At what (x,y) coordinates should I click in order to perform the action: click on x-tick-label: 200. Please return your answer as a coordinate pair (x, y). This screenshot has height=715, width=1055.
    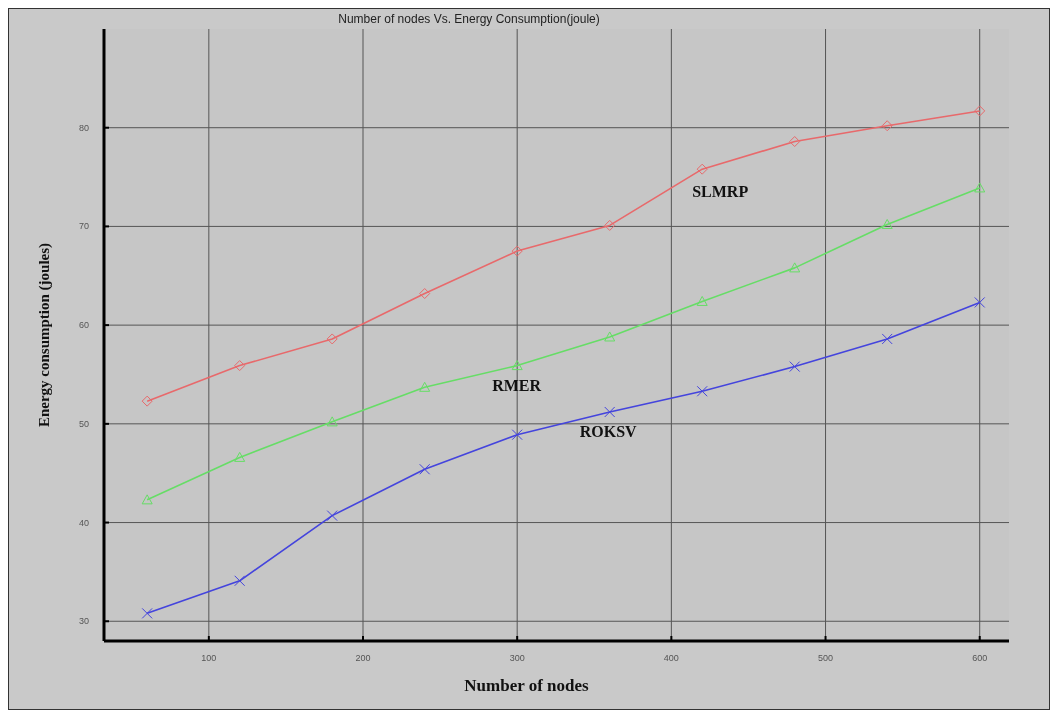
    Looking at the image, I should click on (363, 658).